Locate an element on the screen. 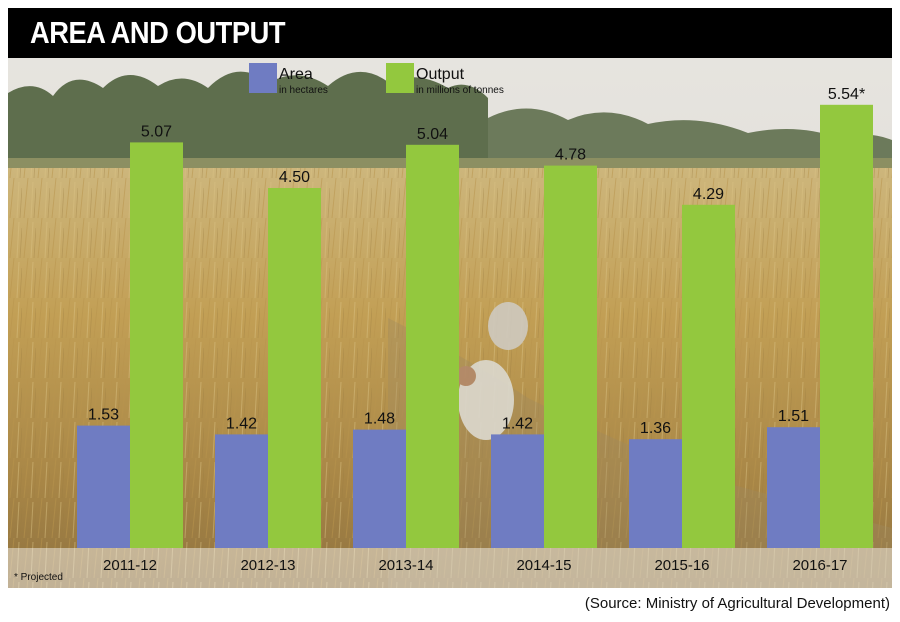  legend-area-label: Area is located at coordinates (296, 74).